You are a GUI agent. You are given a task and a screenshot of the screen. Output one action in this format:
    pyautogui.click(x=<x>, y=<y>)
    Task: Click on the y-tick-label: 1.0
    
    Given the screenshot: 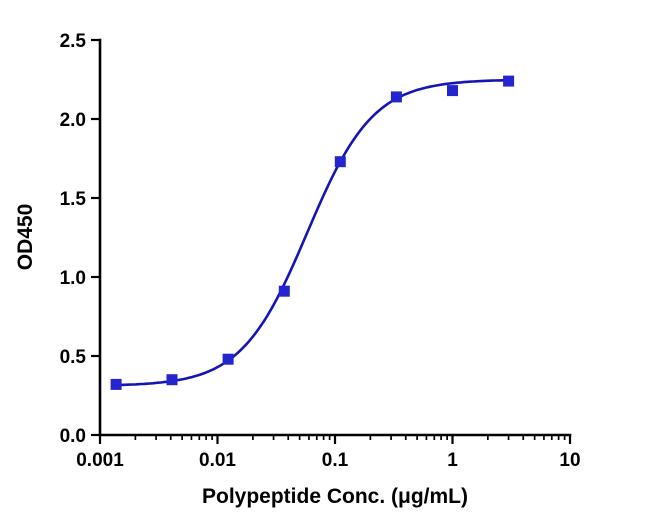 What is the action you would take?
    pyautogui.click(x=73, y=278)
    